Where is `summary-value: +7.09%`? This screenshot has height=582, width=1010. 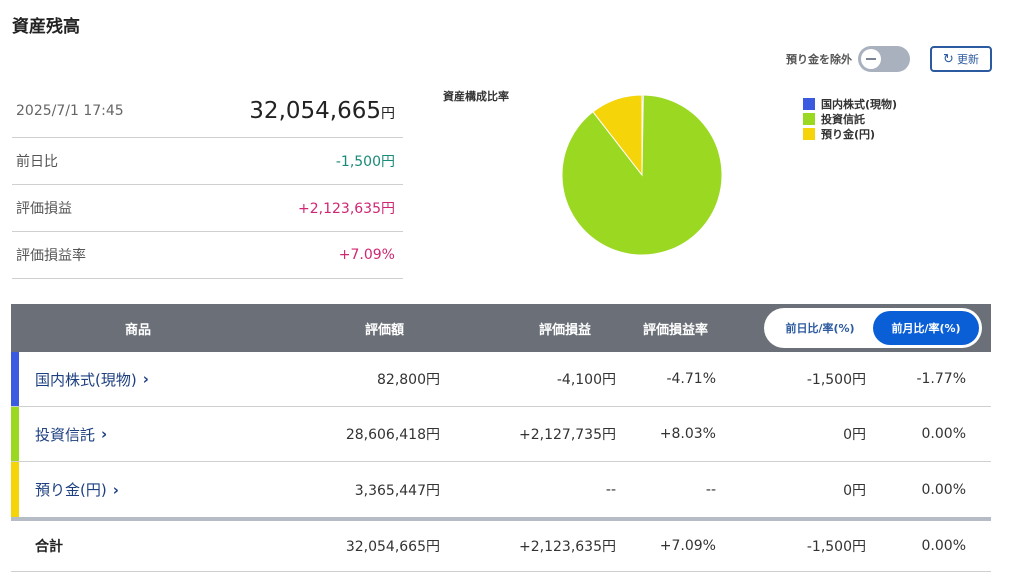 summary-value: +7.09% is located at coordinates (366, 255).